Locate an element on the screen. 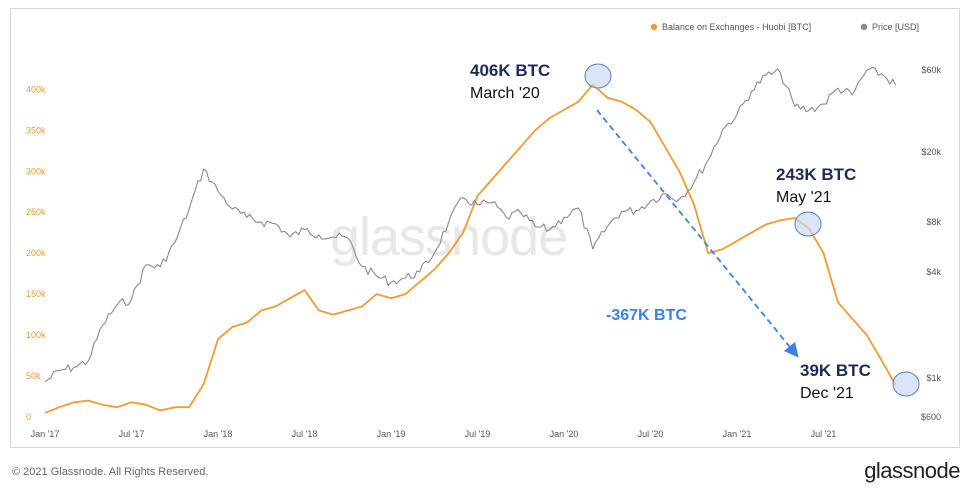 This screenshot has height=493, width=974. left-tick-label: 400k is located at coordinates (36, 89).